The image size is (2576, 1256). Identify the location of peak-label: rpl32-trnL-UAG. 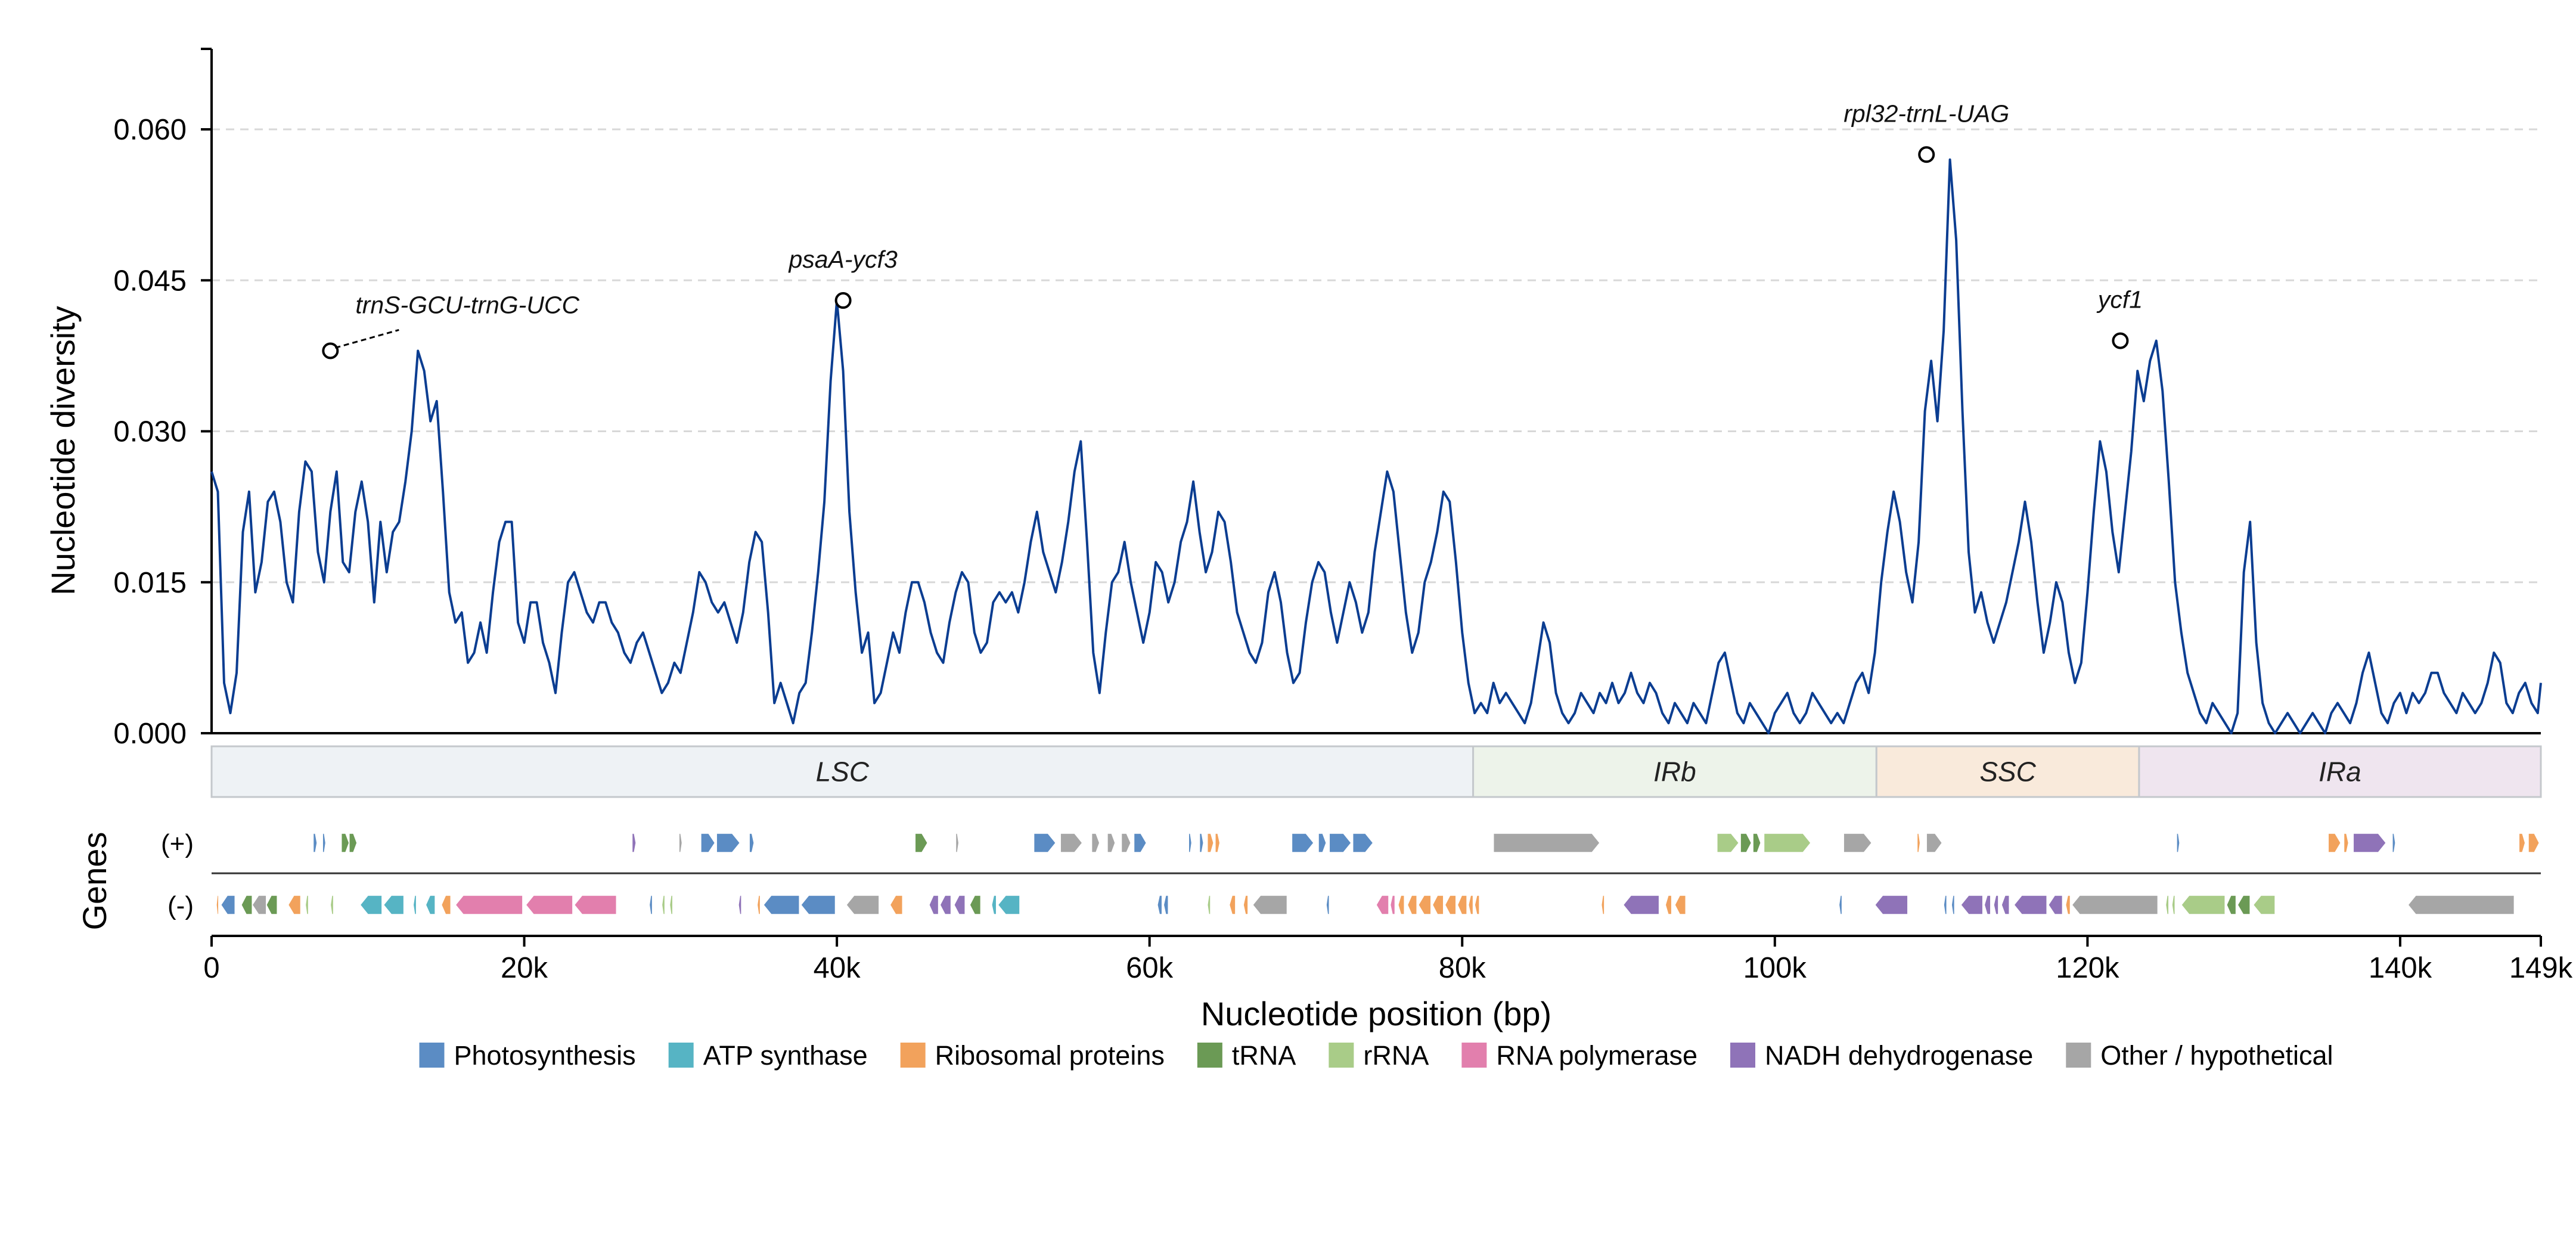
(1926, 113).